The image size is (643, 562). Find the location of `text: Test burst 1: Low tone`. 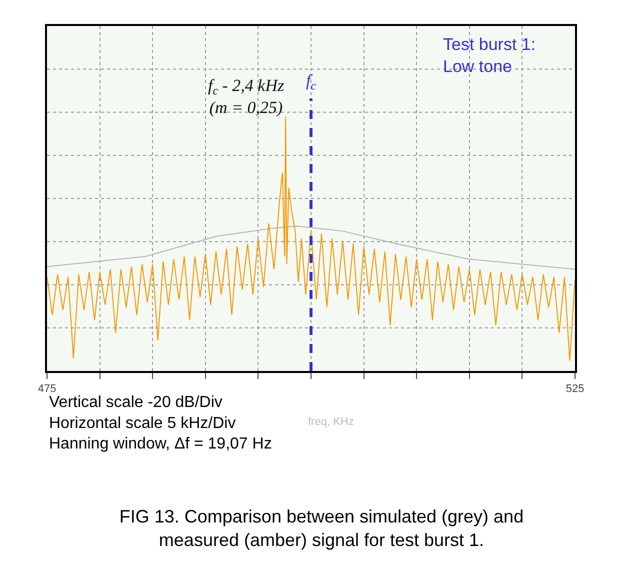

text: Test burst 1: Low tone is located at coordinates (489, 55).